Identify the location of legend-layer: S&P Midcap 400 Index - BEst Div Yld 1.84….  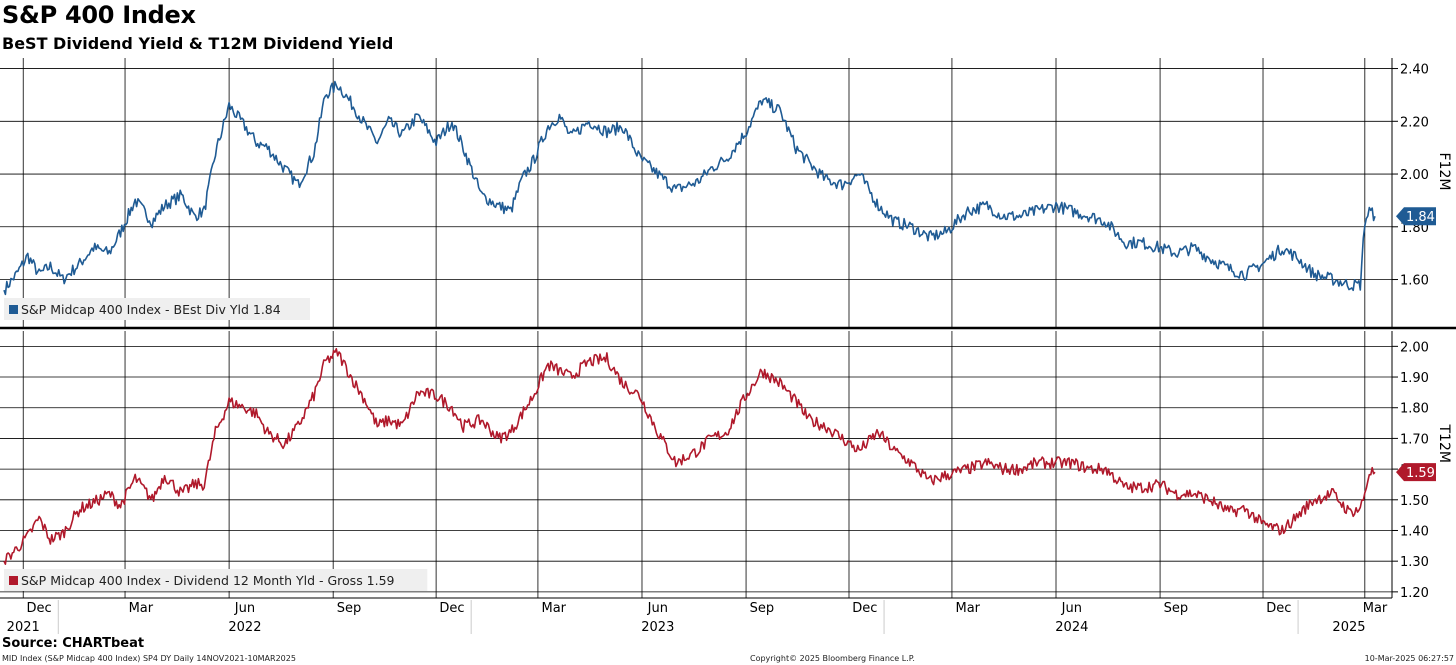
(216, 444).